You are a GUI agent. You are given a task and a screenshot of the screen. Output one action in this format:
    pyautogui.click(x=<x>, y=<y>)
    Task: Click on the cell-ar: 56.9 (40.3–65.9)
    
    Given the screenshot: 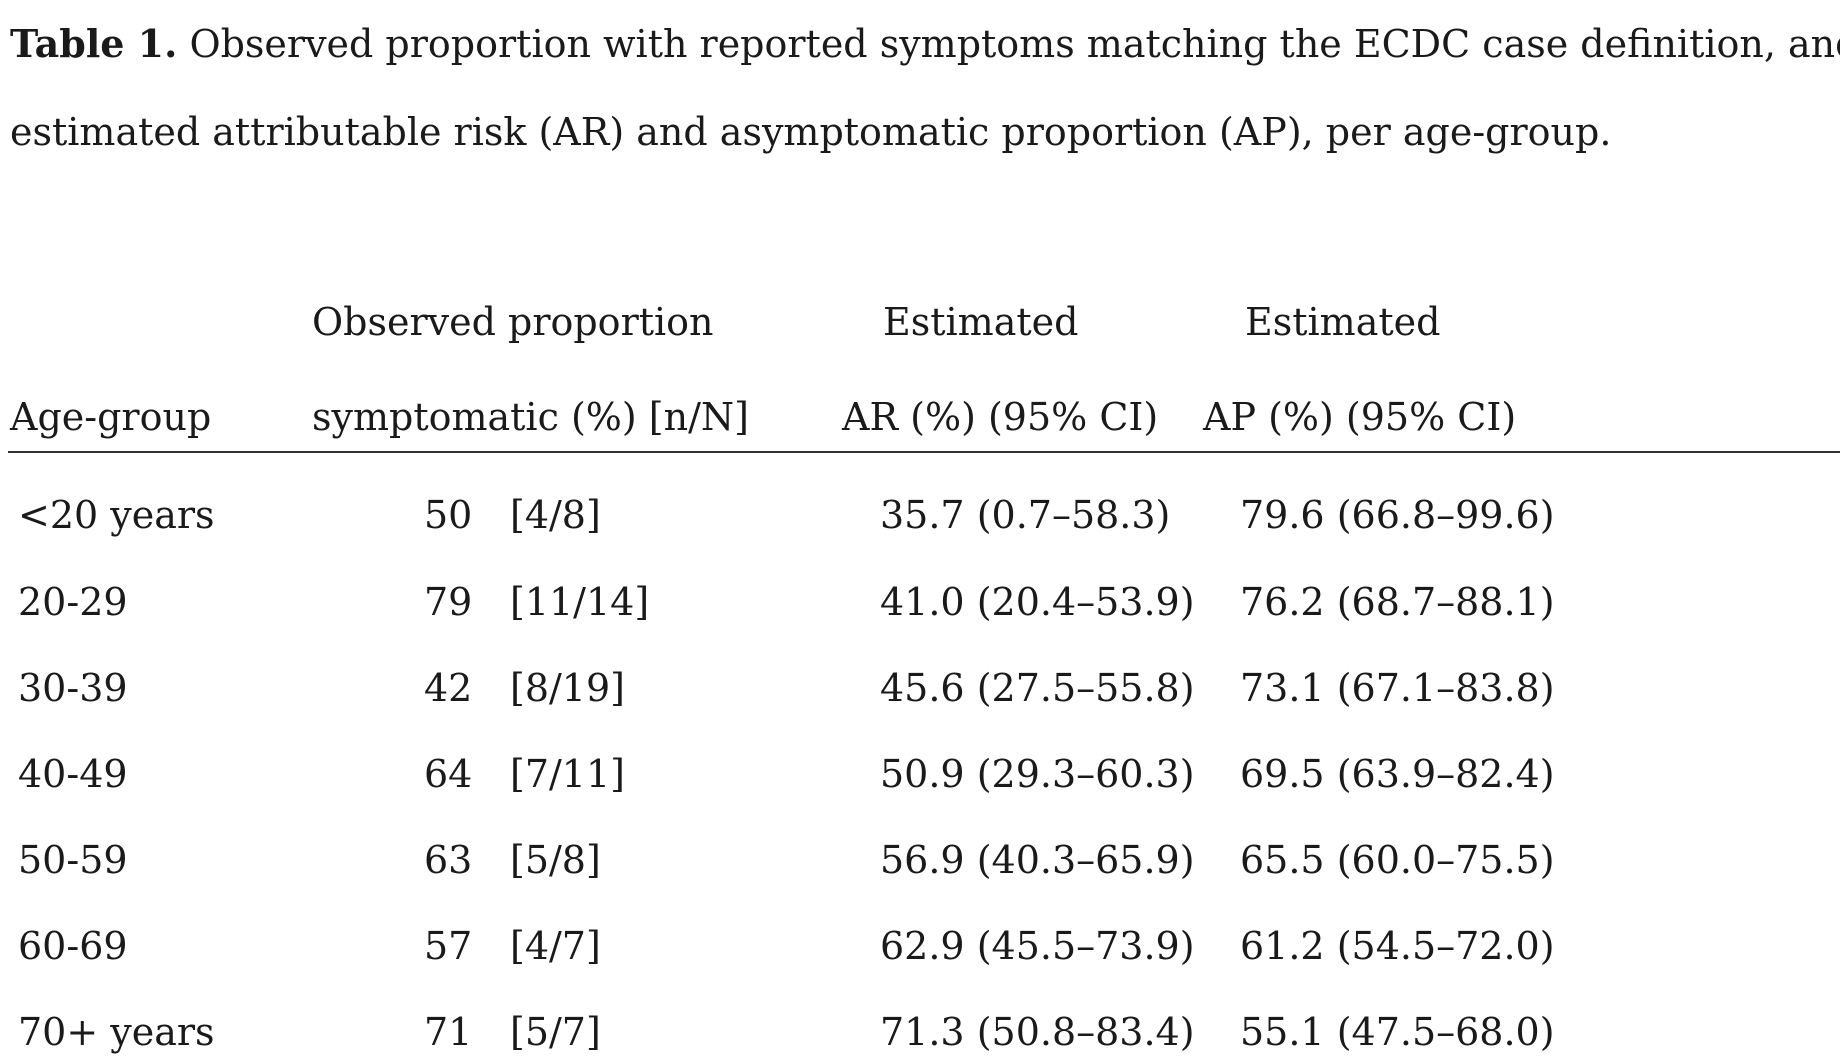 What is the action you would take?
    pyautogui.click(x=1037, y=860)
    